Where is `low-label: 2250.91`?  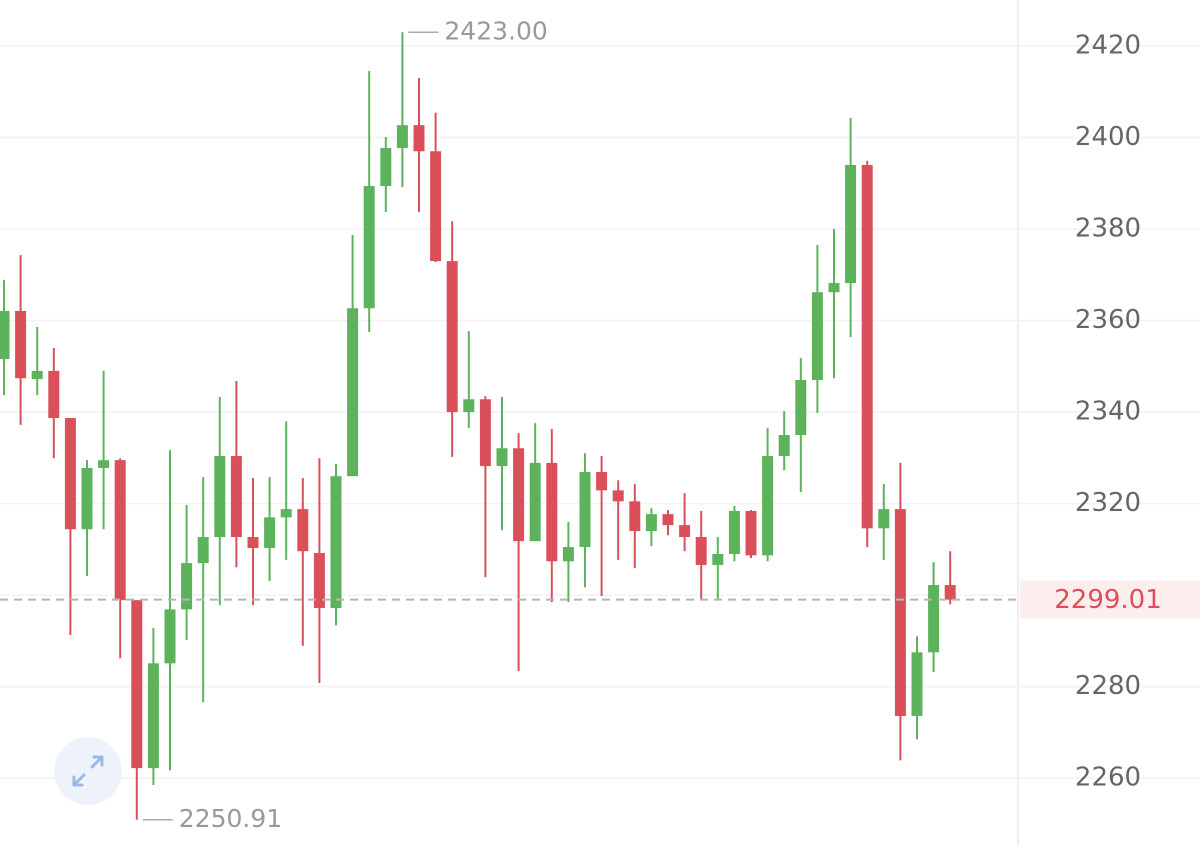
low-label: 2250.91 is located at coordinates (230, 818).